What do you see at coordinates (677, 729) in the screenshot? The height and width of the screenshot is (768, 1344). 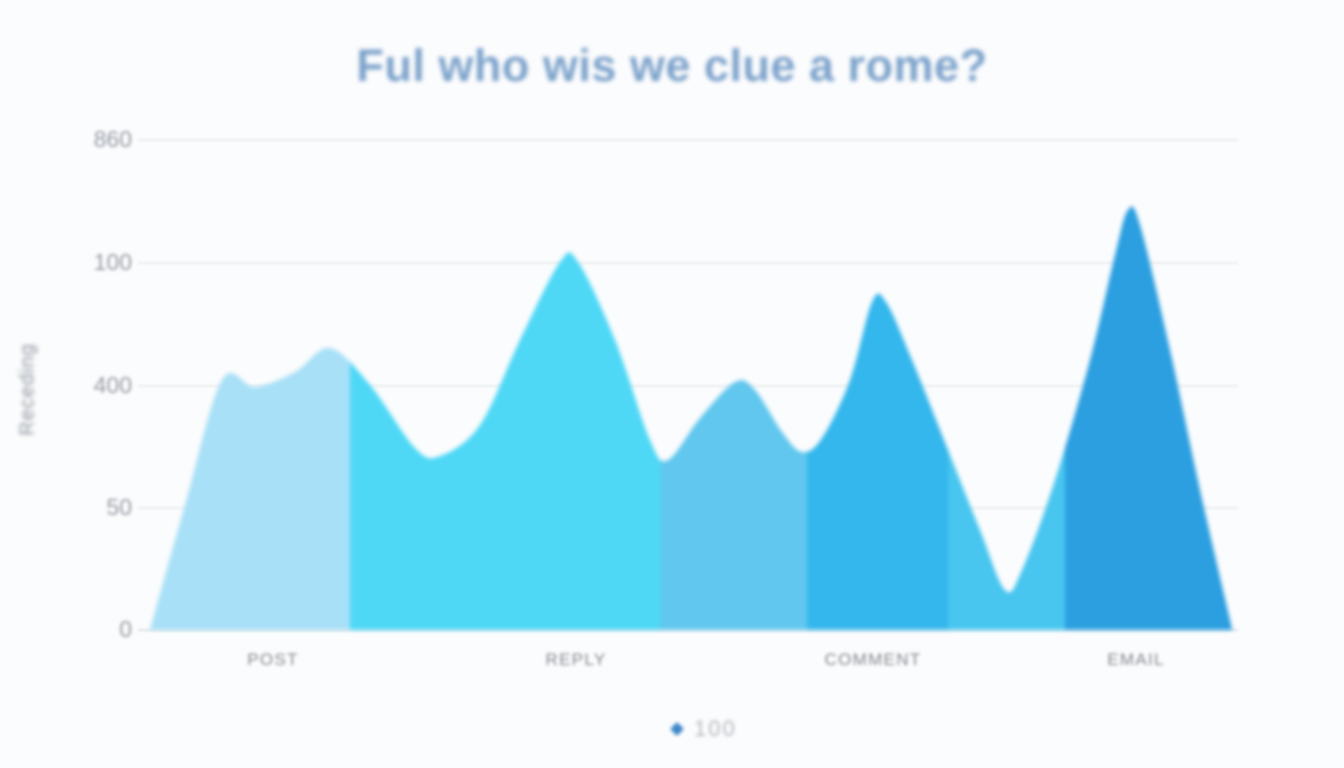 I see `legend-diamond-icon` at bounding box center [677, 729].